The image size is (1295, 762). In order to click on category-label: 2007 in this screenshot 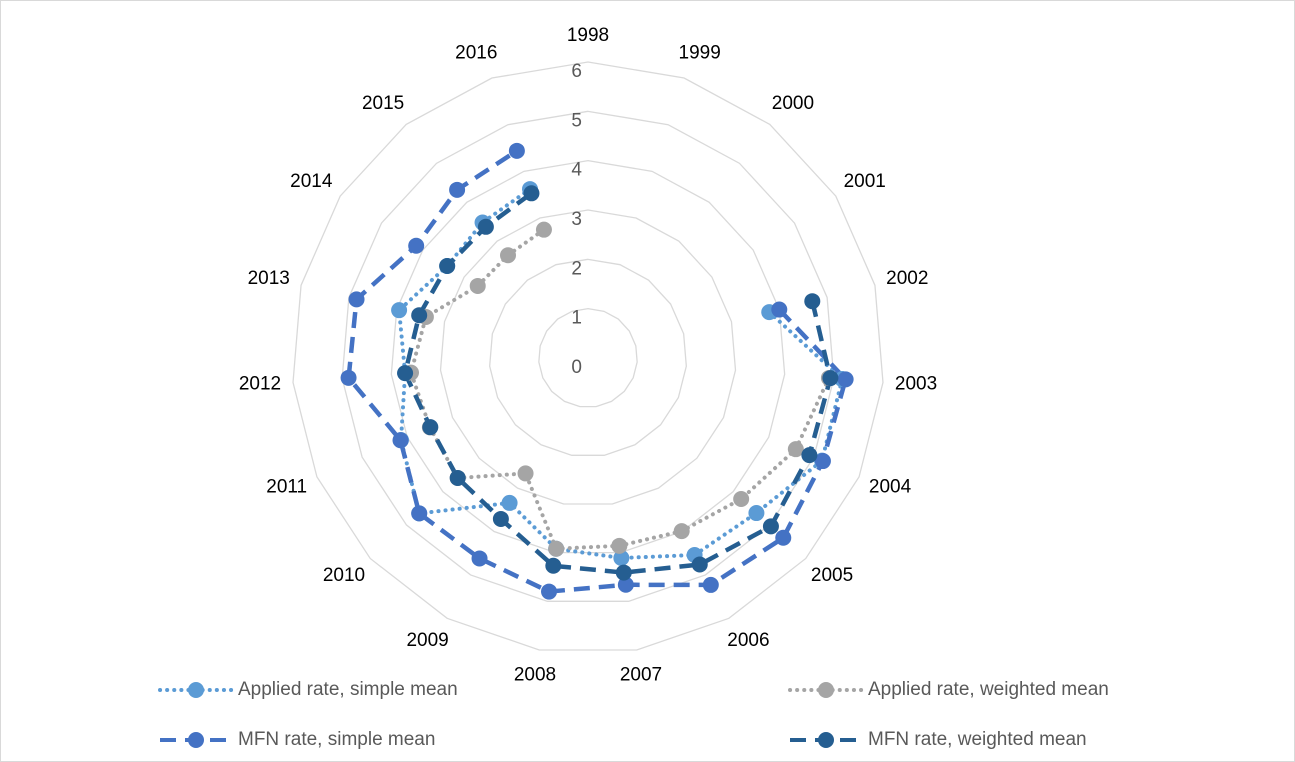, I will do `click(641, 675)`.